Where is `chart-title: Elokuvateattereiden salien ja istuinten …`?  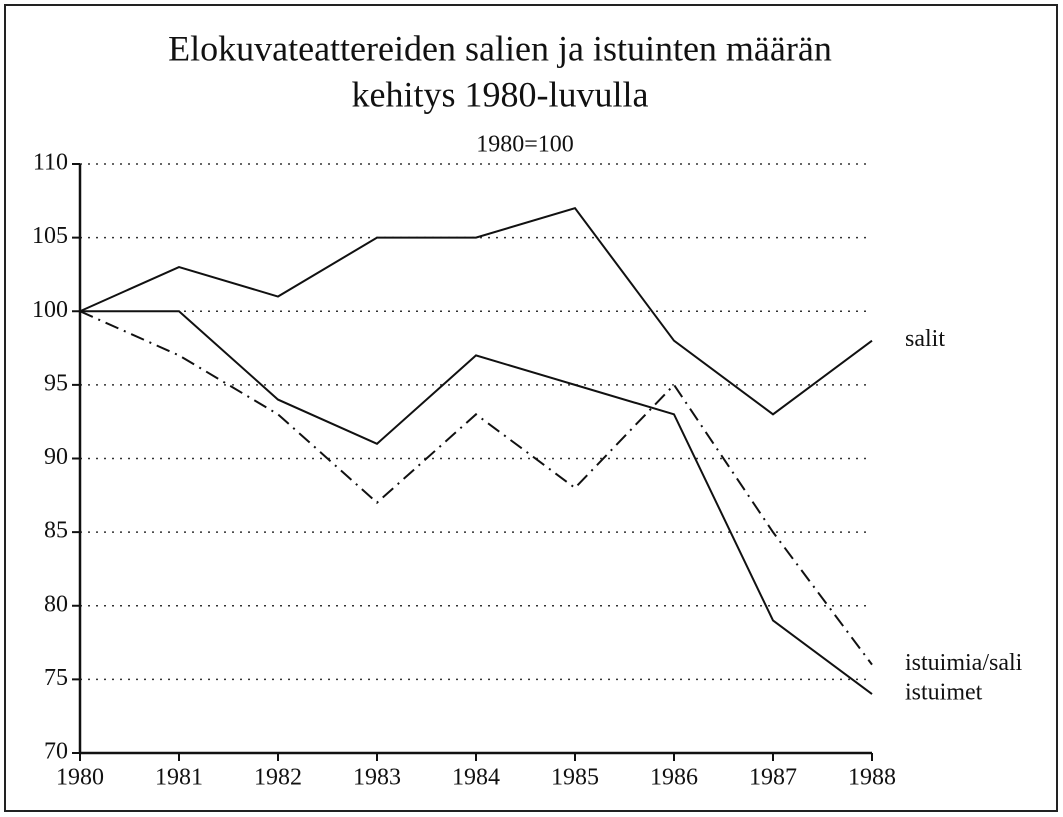
chart-title: Elokuvateattereiden salien ja istuinten … is located at coordinates (500, 48).